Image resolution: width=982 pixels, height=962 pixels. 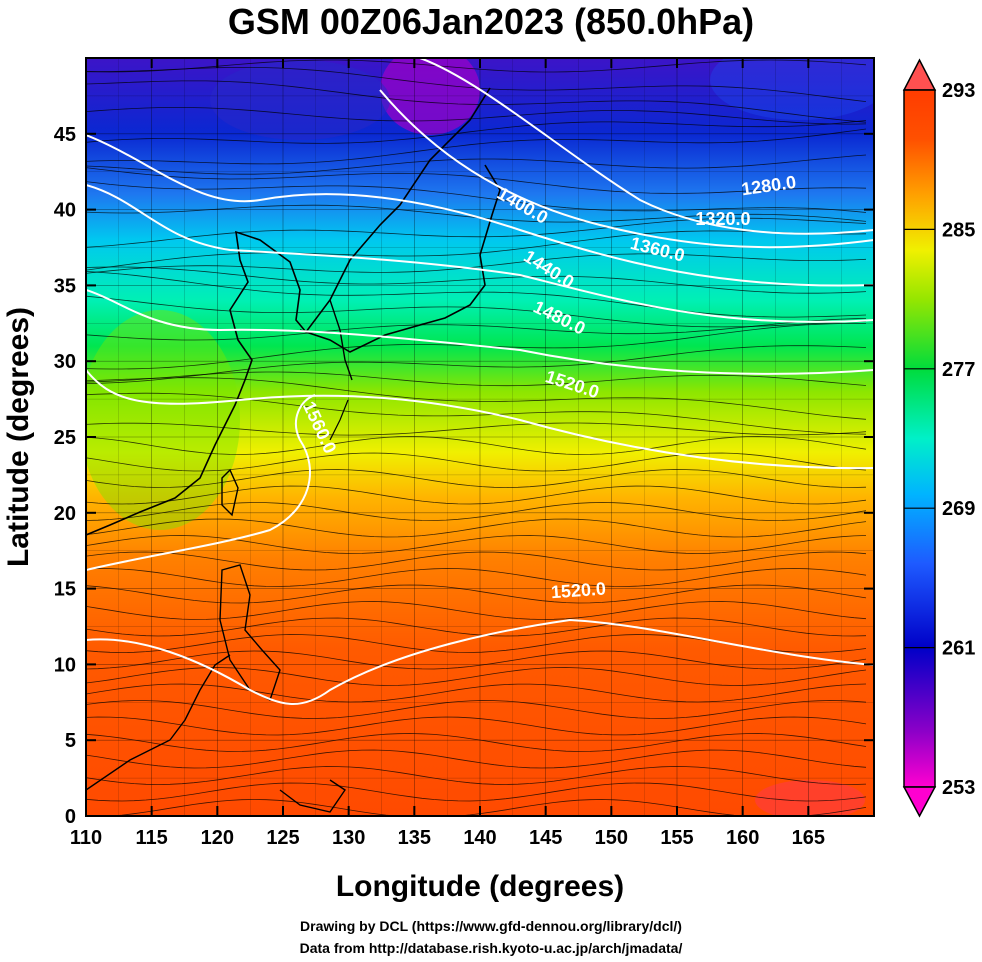 What do you see at coordinates (578, 590) in the screenshot?
I see `contour-label: 1520.0` at bounding box center [578, 590].